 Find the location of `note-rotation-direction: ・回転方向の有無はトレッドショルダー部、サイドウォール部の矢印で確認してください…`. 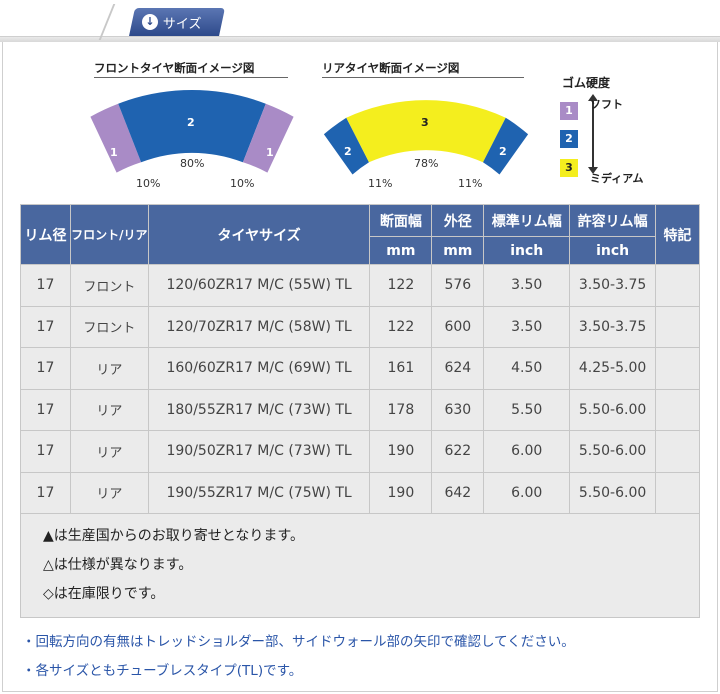

note-rotation-direction: ・回転方向の有無はトレッドショルダー部、サイドウォール部の矢印で確認してください… is located at coordinates (298, 642).